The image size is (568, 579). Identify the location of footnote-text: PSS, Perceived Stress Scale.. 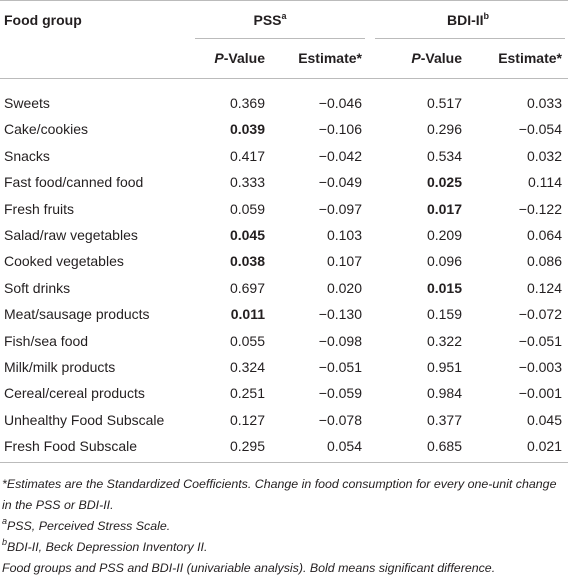
(89, 526).